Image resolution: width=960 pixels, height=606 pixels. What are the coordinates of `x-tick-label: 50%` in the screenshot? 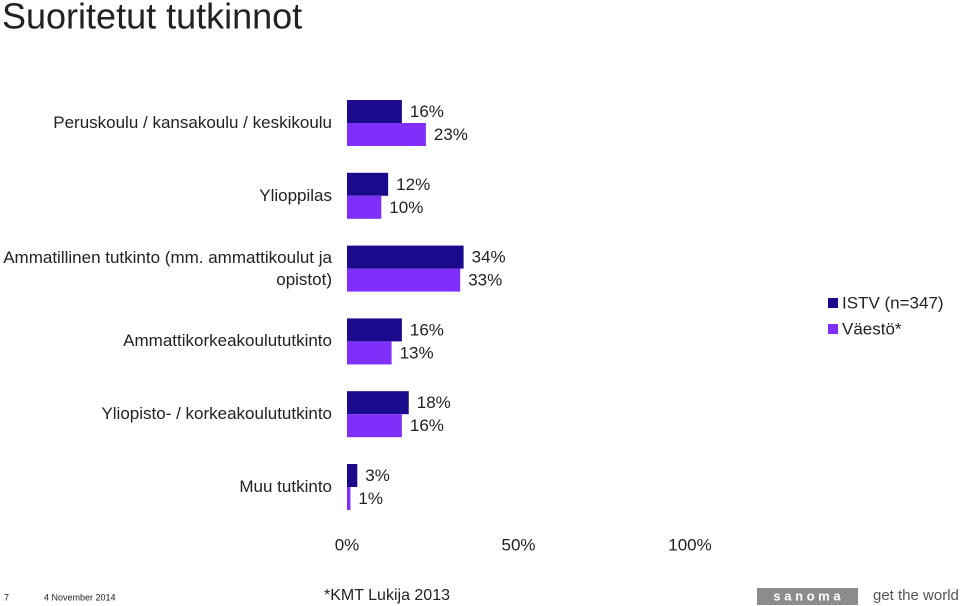 It's located at (518, 544).